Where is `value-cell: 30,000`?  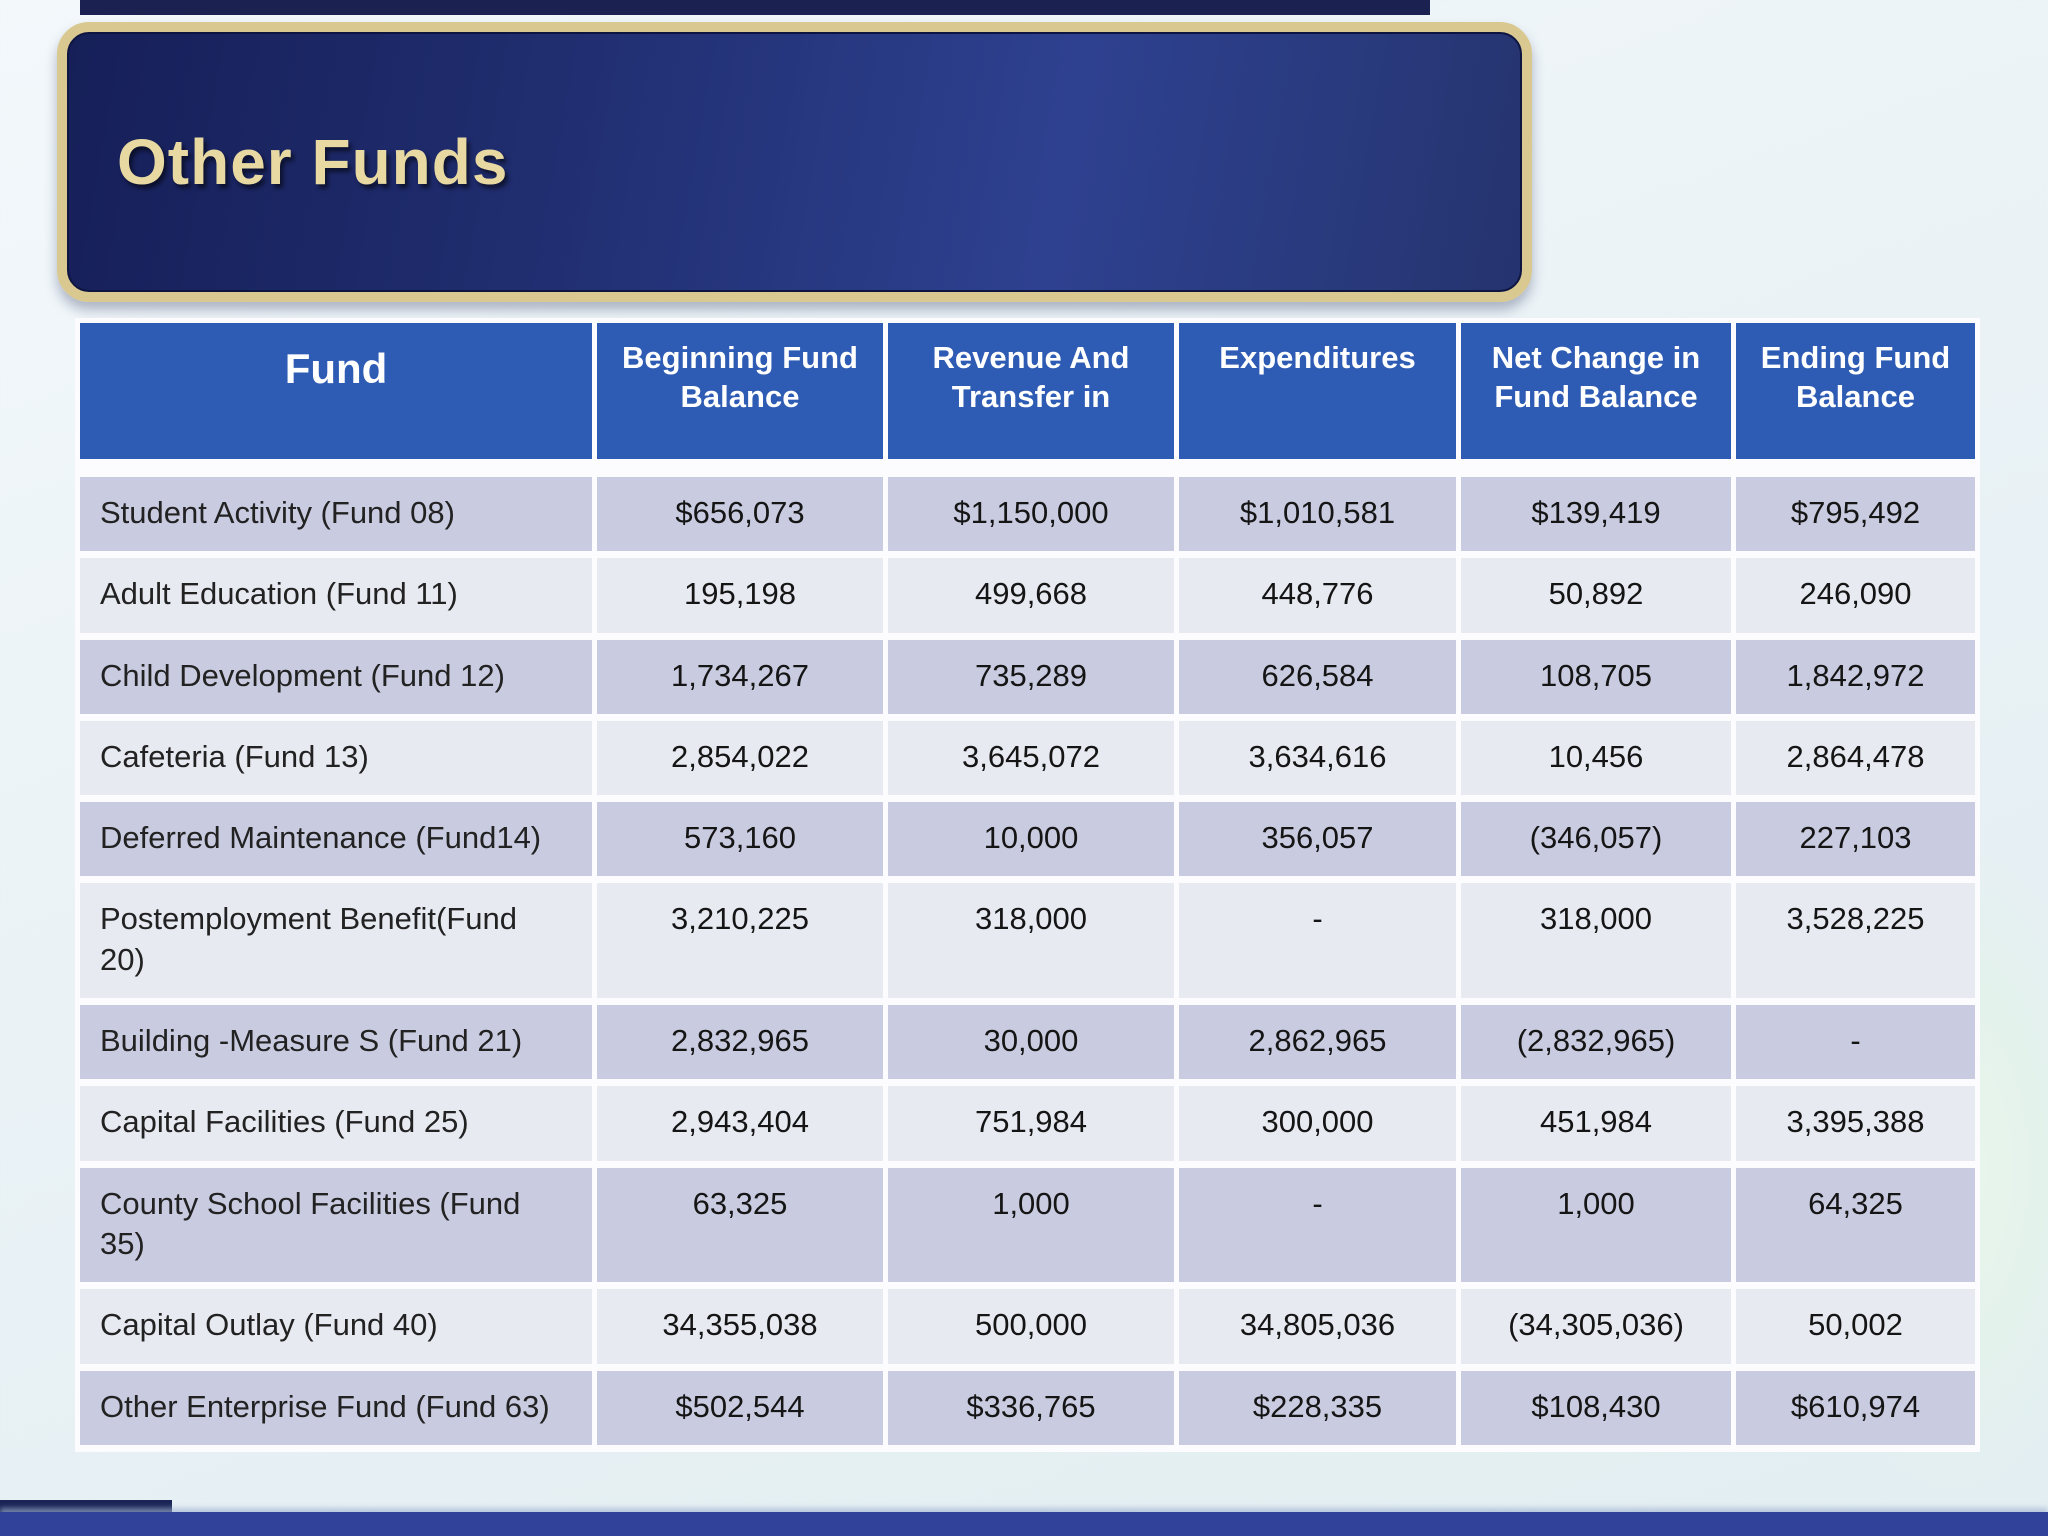 value-cell: 30,000 is located at coordinates (1031, 1042).